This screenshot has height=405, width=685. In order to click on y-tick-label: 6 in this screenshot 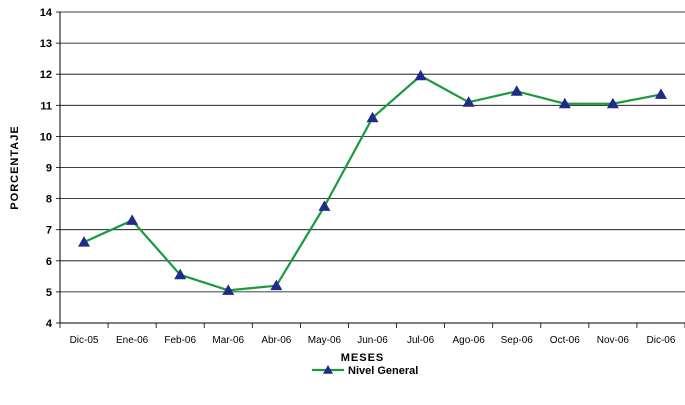, I will do `click(49, 262)`.